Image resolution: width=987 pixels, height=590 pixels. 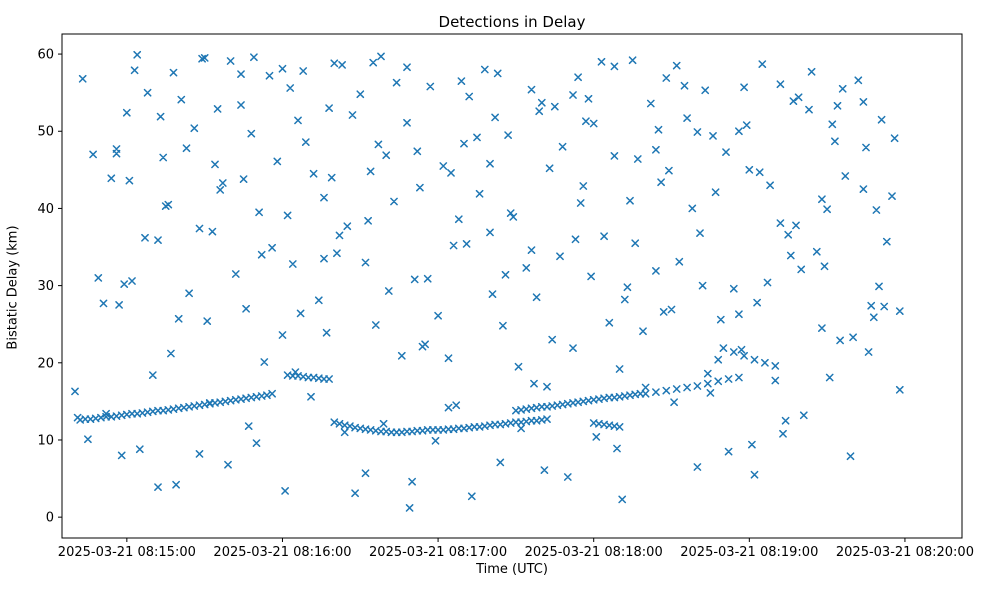 I want to click on y-tick-label: 60, so click(x=45, y=55).